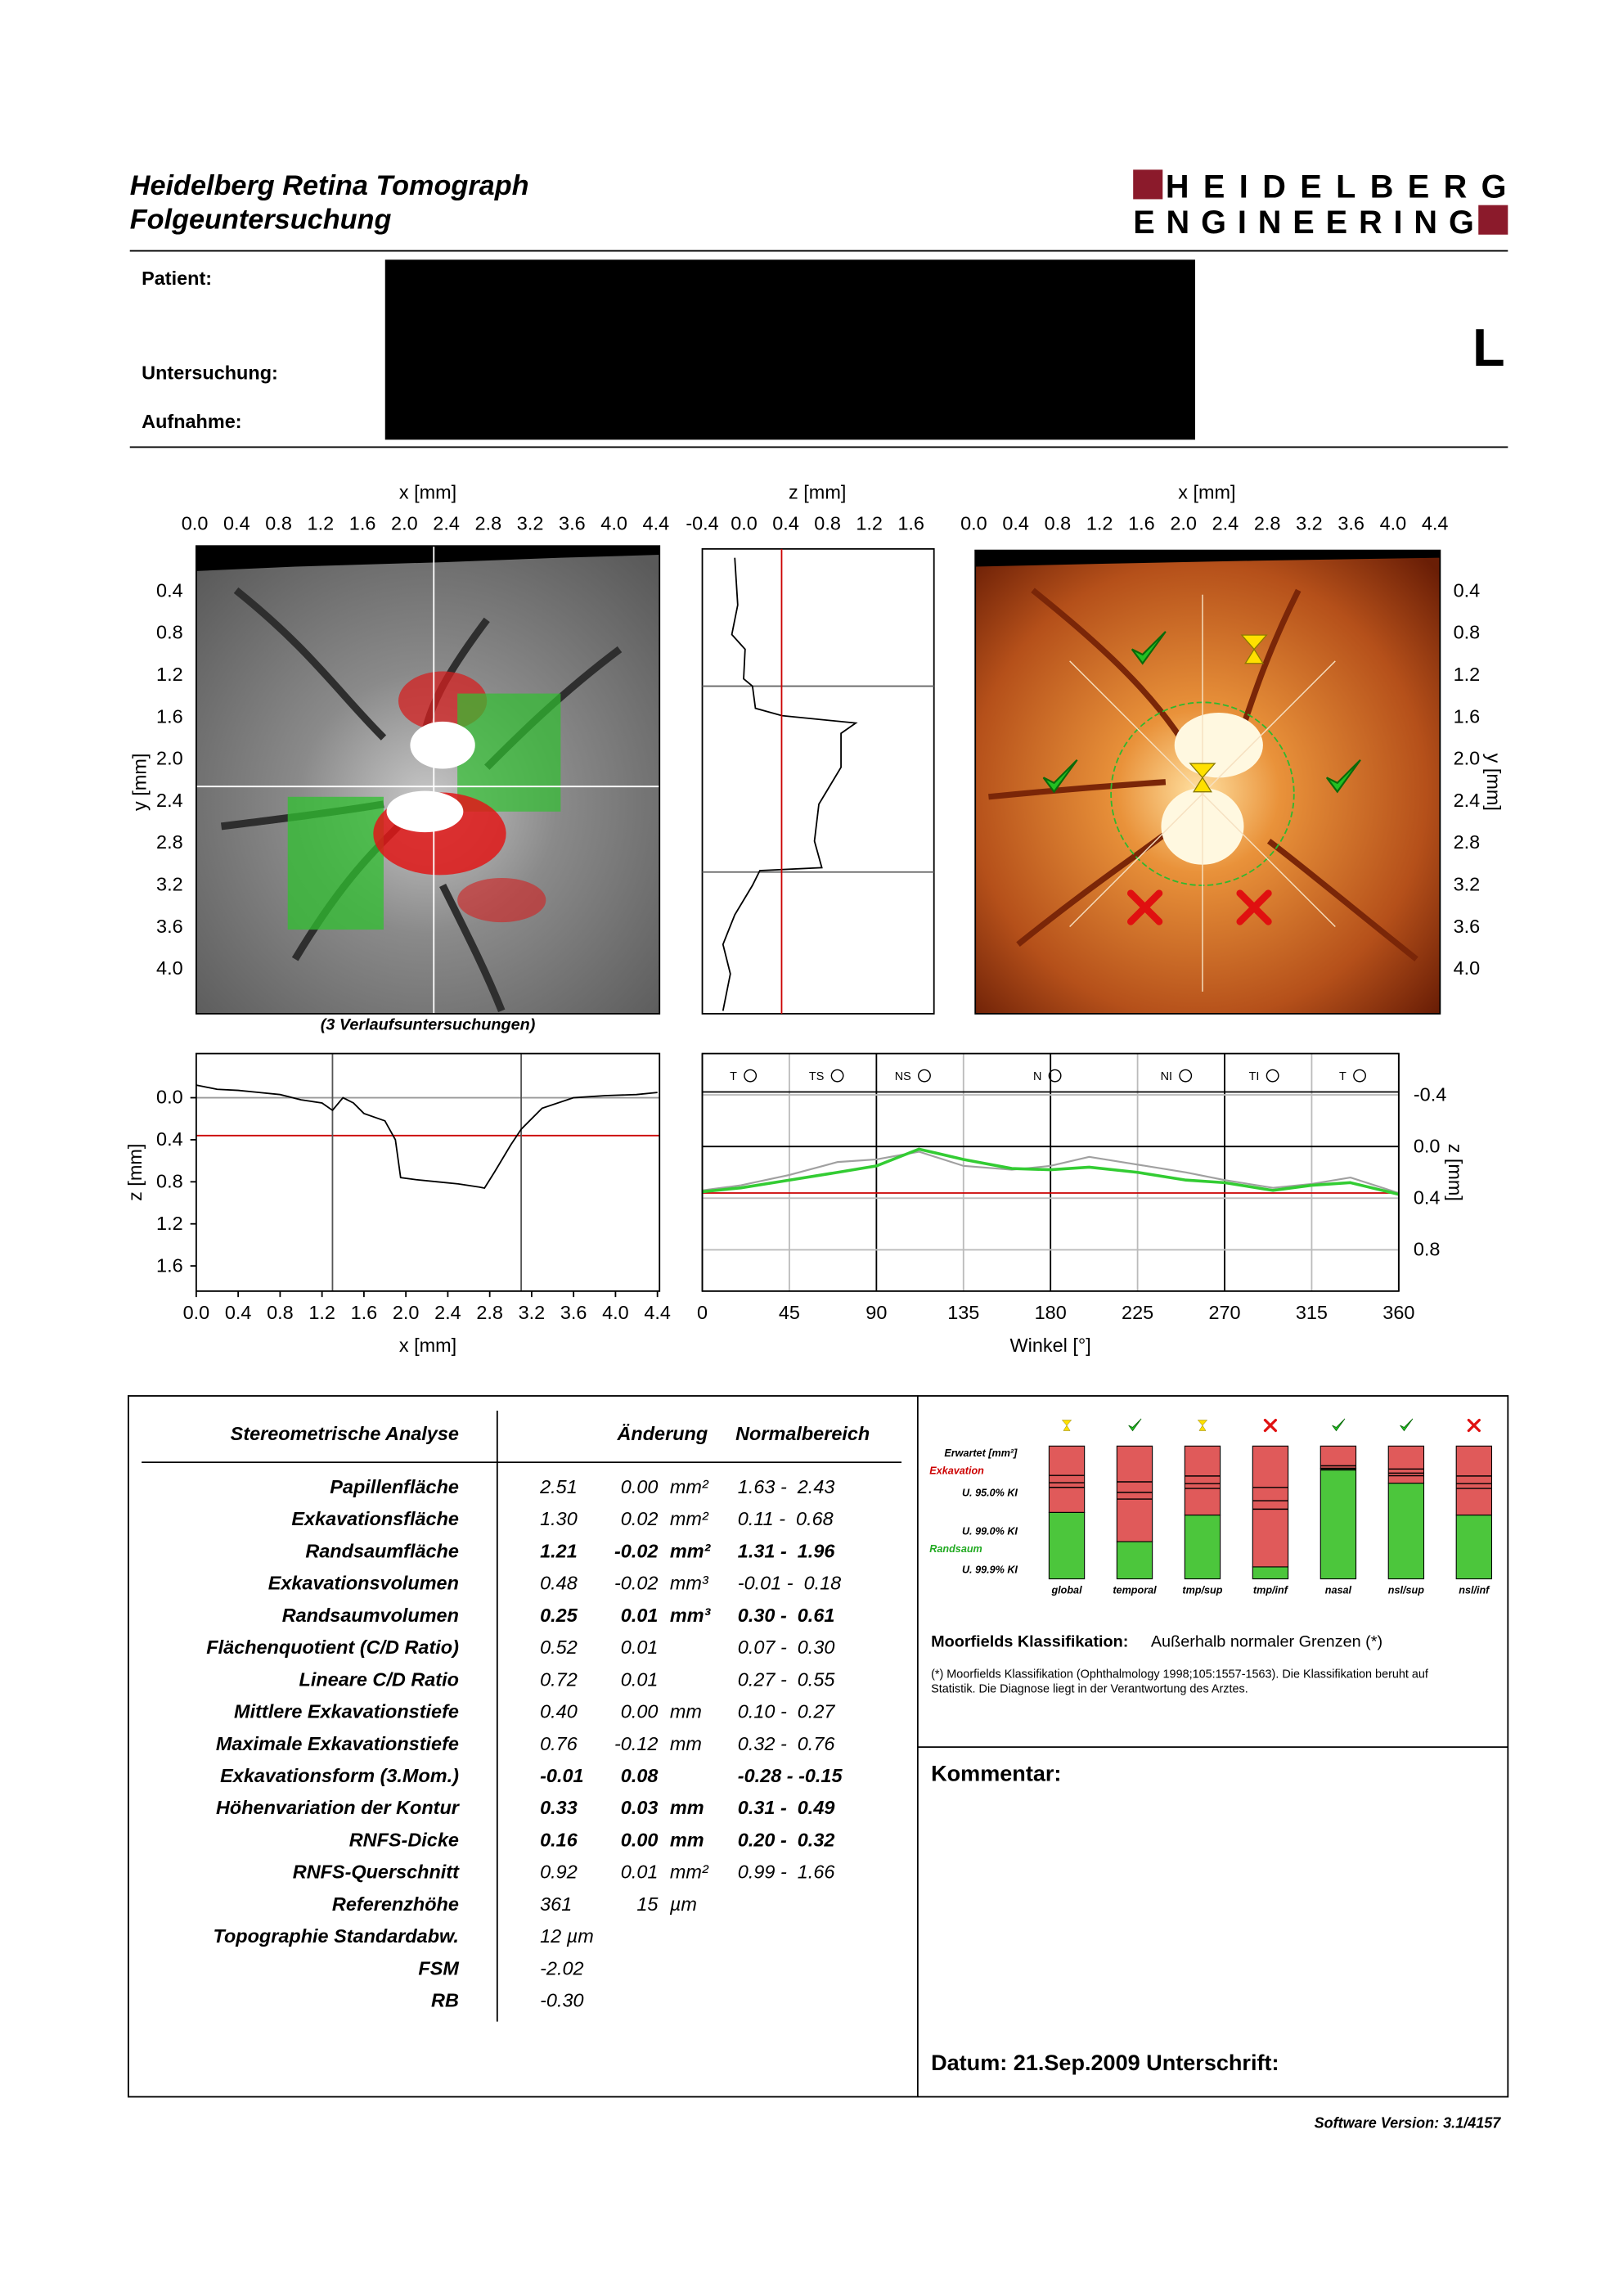  I want to click on row-value: -0.30, so click(561, 2000).